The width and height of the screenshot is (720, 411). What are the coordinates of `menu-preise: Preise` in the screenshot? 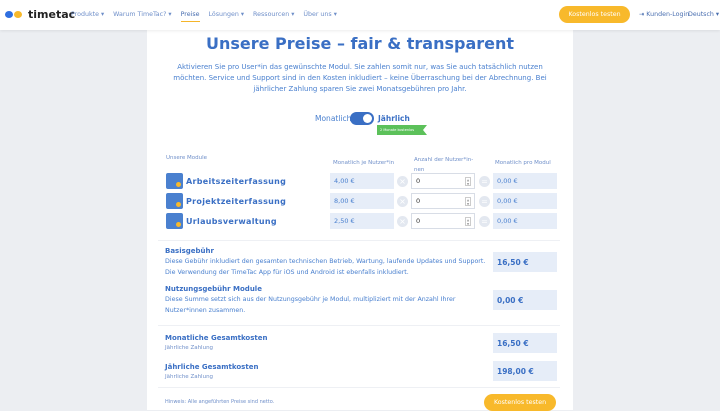 It's located at (190, 16).